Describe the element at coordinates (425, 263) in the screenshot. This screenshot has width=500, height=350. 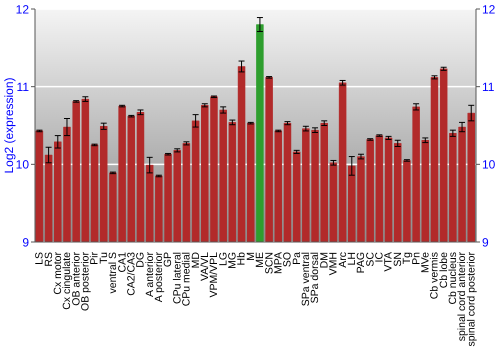
I see `x-tick-label: MVe` at that location.